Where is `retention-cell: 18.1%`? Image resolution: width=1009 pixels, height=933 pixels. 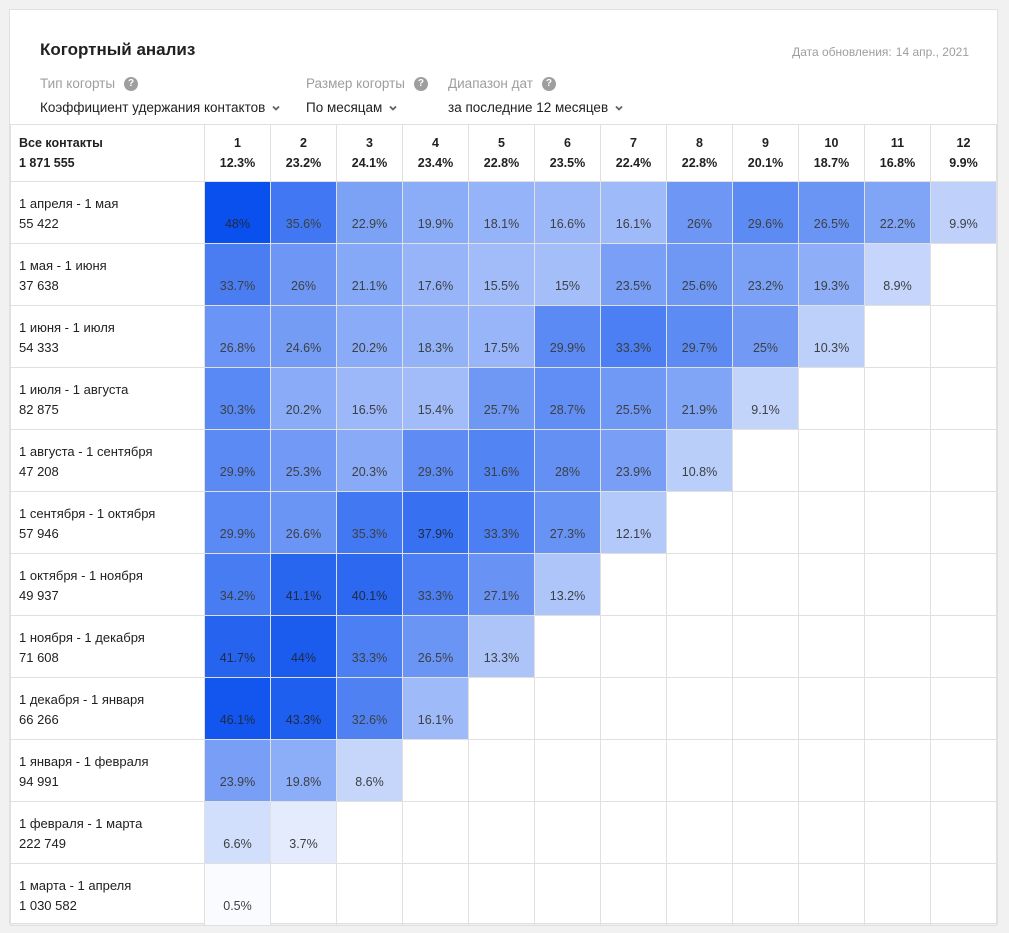 retention-cell: 18.1% is located at coordinates (501, 212).